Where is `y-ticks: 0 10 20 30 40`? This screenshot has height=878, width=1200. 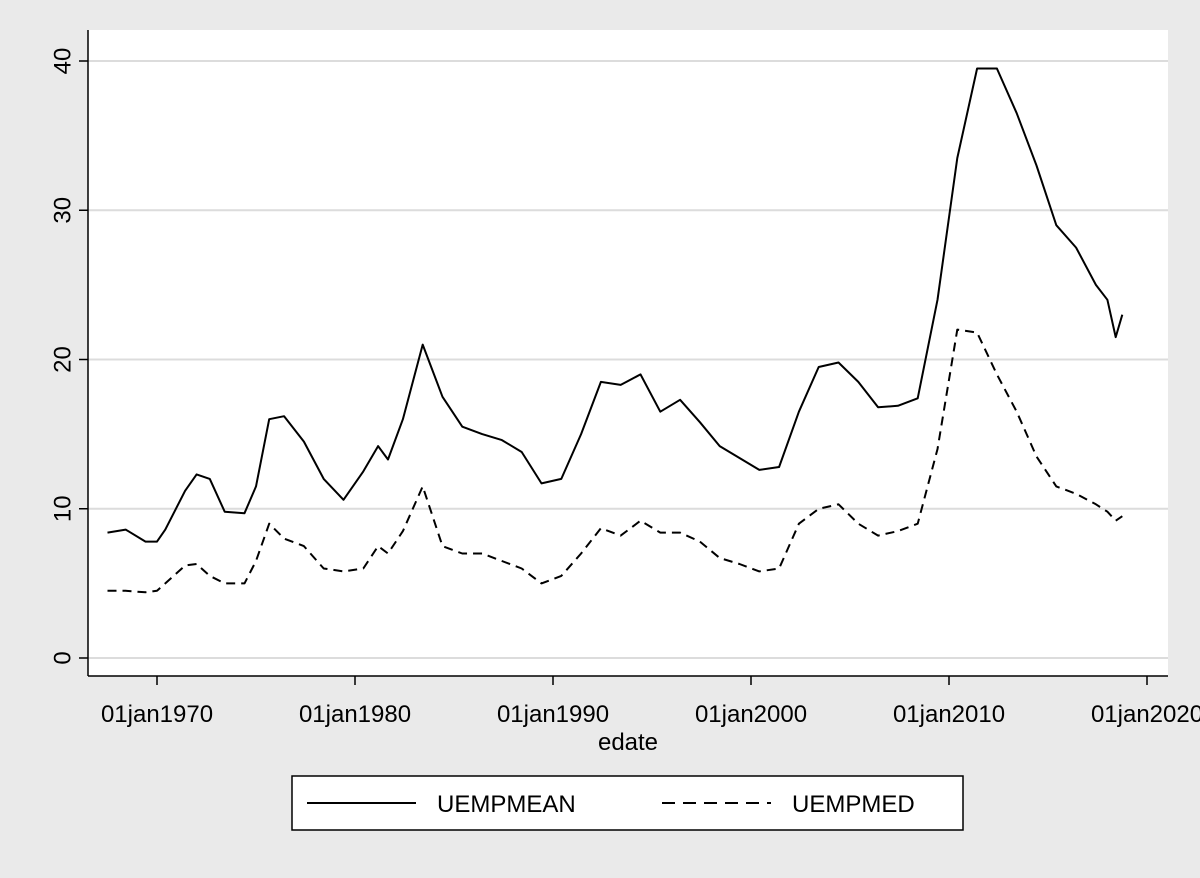 y-ticks: 0 10 20 30 40 is located at coordinates (68, 356).